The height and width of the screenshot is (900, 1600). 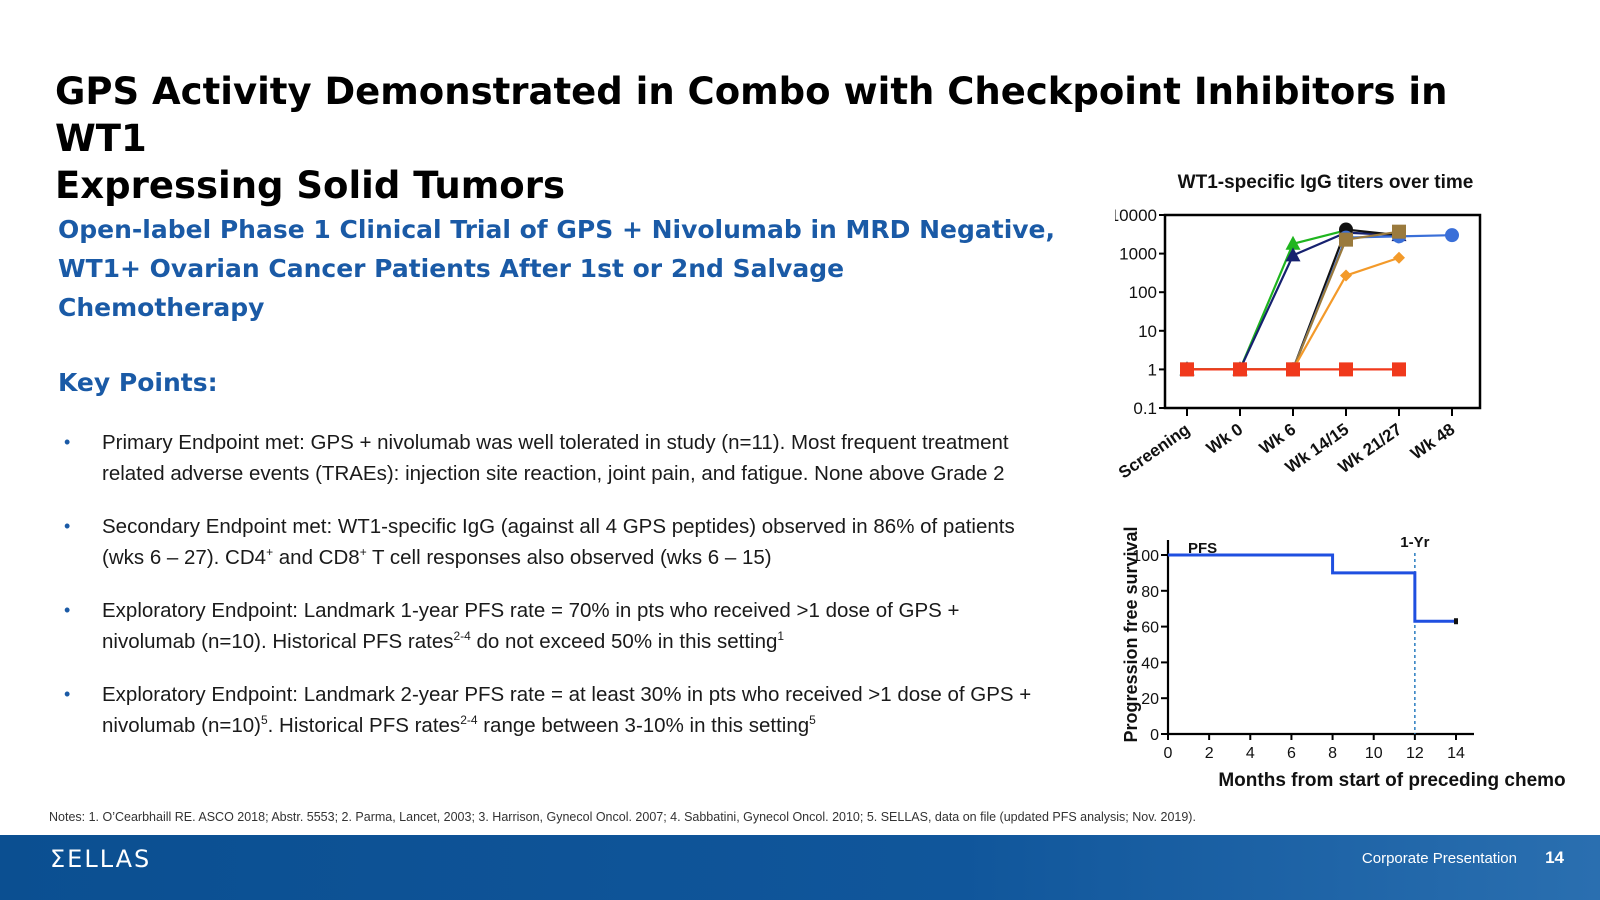 I want to click on bullet-text: . Historical PFS rates, so click(x=364, y=725).